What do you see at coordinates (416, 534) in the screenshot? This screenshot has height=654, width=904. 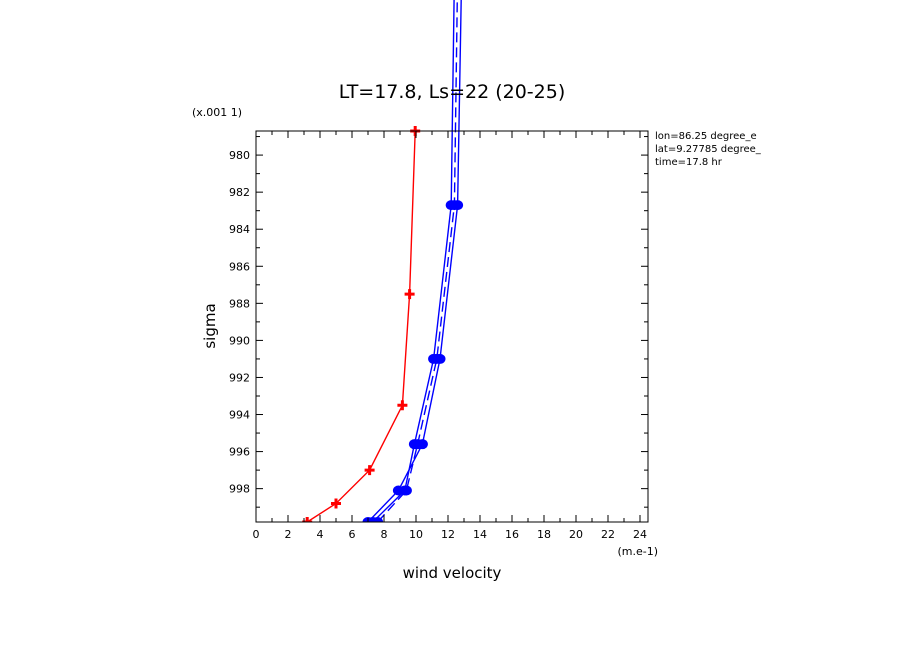 I see `x-tick-label: 10` at bounding box center [416, 534].